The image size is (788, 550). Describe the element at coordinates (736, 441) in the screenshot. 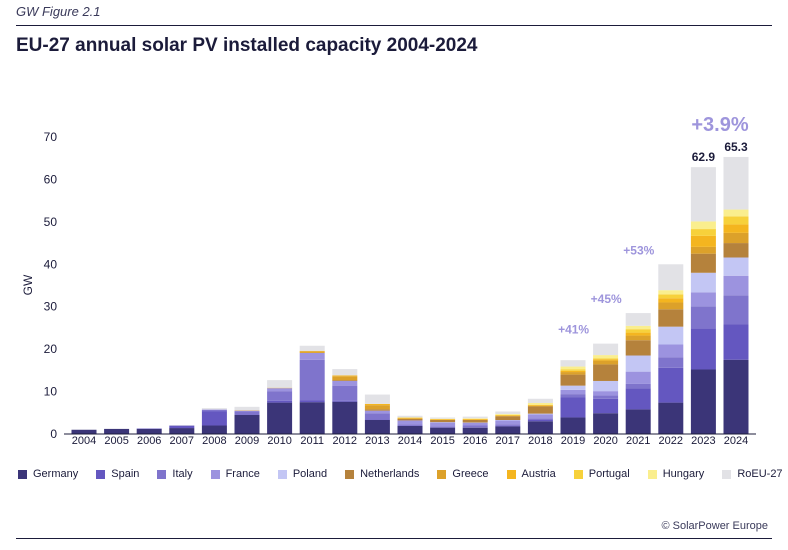

I see `x-tick-label: 2024` at that location.